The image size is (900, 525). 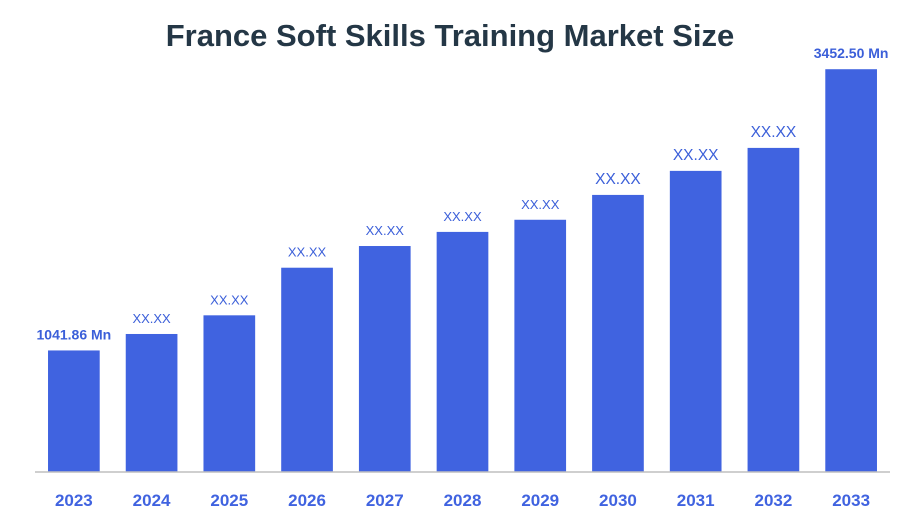 What do you see at coordinates (773, 500) in the screenshot?
I see `x-tick-label-2032: 2032` at bounding box center [773, 500].